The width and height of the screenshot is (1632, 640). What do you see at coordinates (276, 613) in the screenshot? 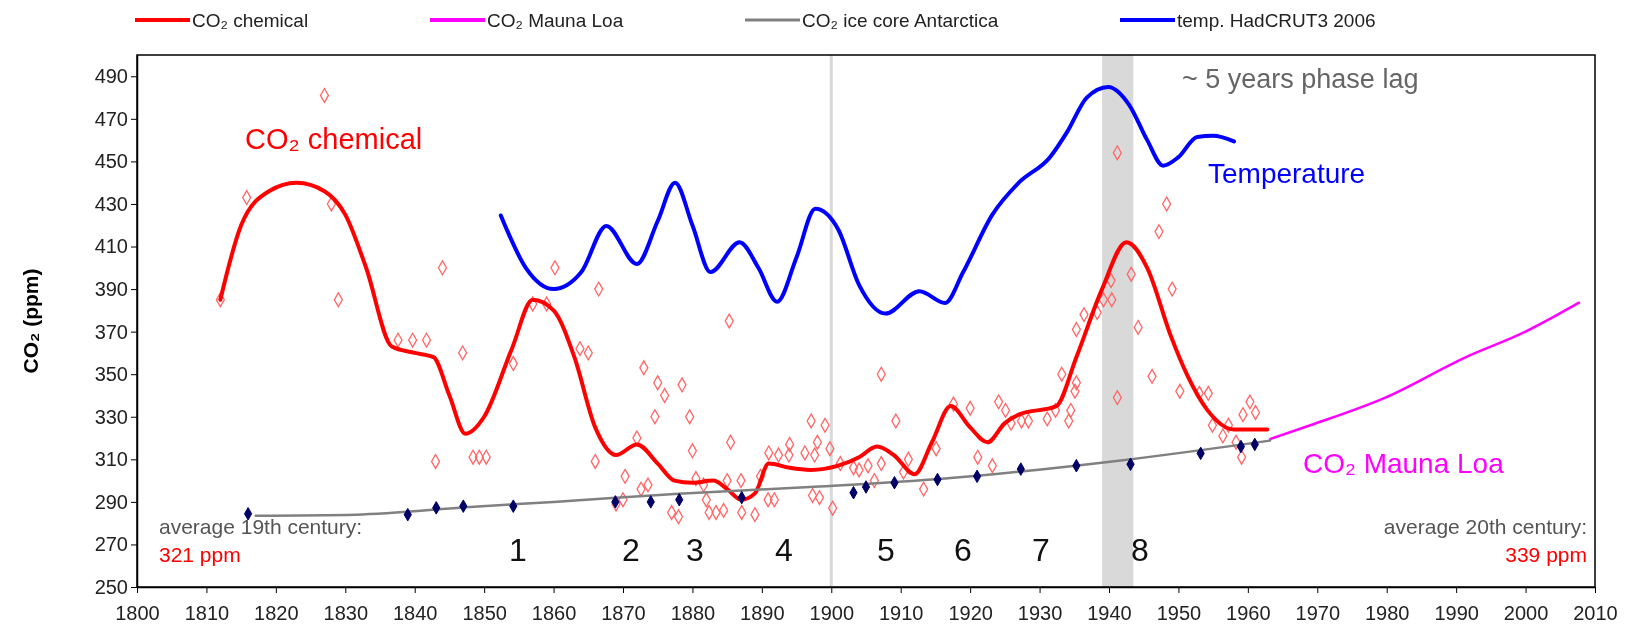
I see `x-tick-label: 1820` at bounding box center [276, 613].